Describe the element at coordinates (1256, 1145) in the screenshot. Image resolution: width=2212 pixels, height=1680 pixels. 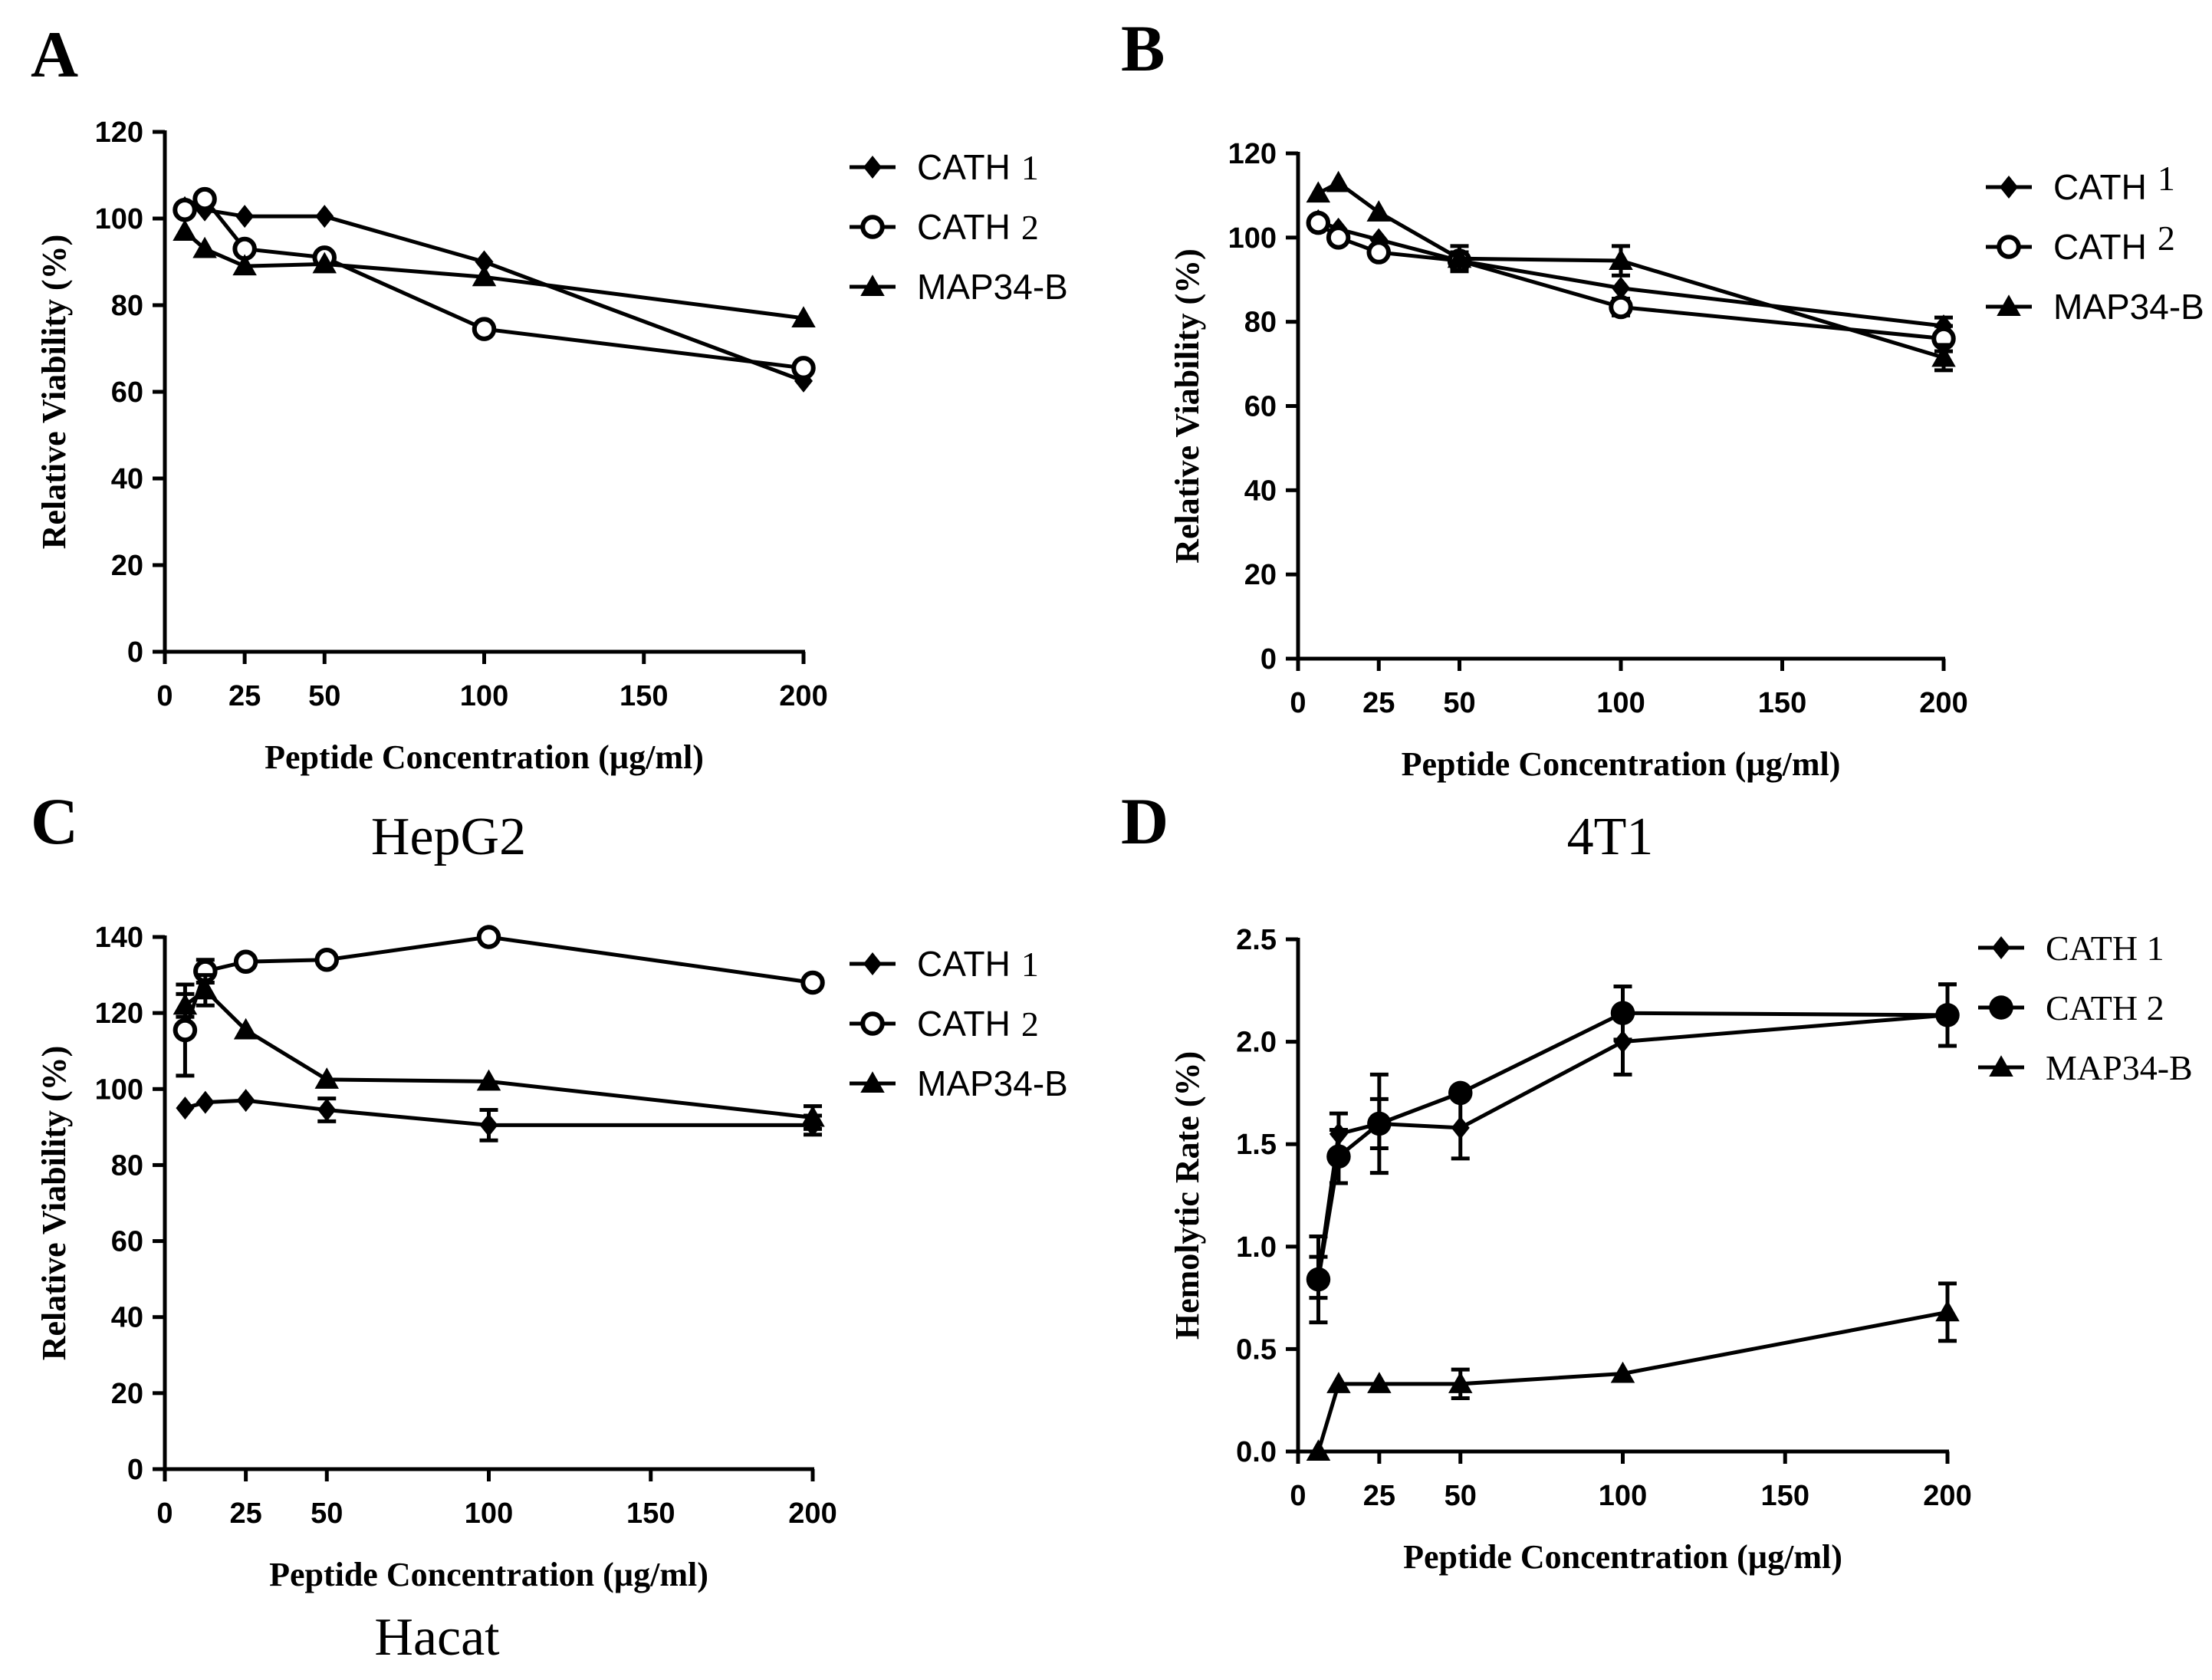
I see `y-tick-label: 1.5` at that location.